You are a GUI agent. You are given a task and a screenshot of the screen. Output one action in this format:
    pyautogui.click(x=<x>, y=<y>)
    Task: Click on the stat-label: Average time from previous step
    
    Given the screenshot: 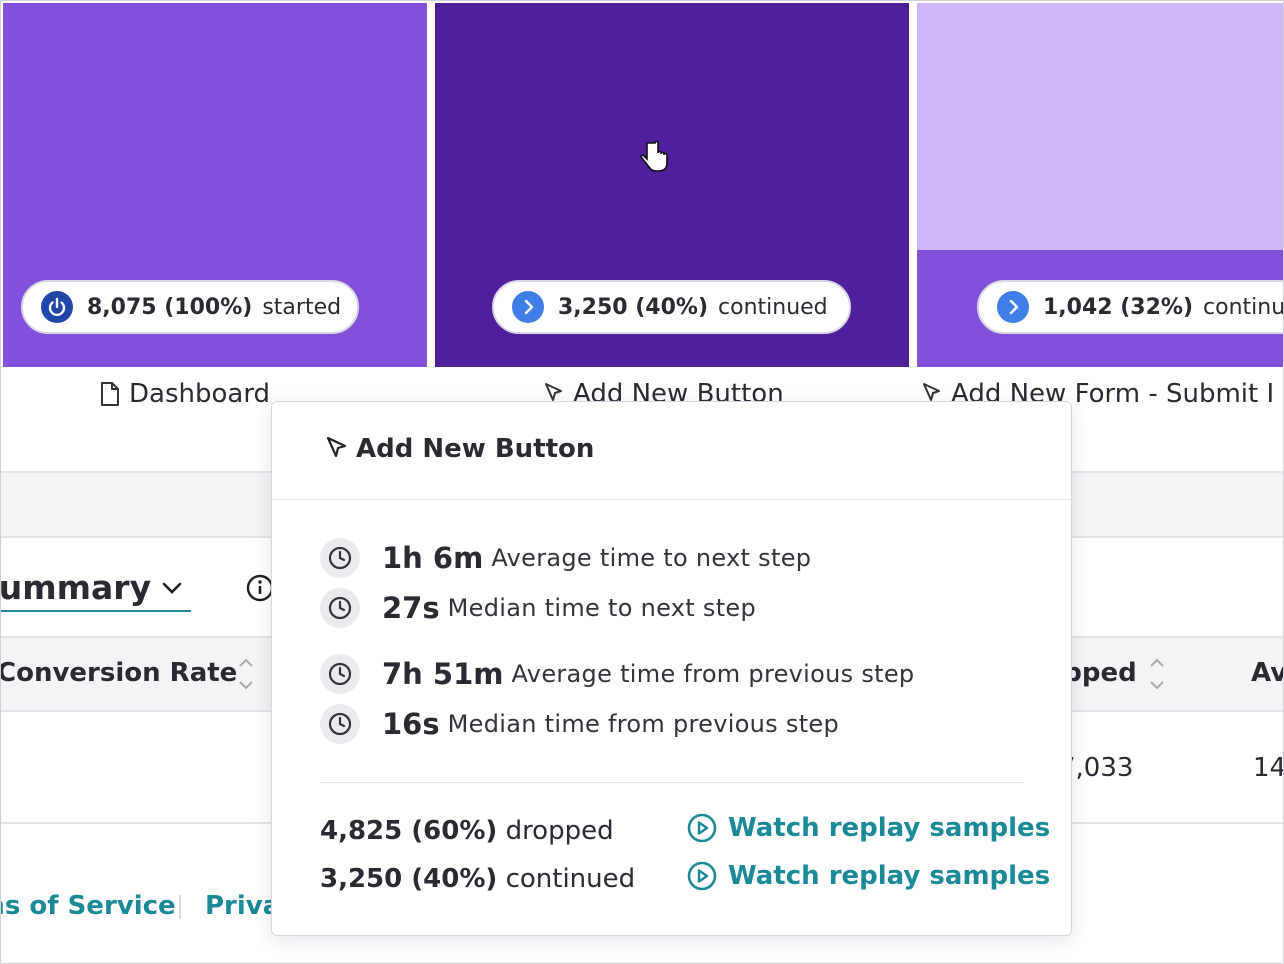 What is the action you would take?
    pyautogui.click(x=713, y=674)
    